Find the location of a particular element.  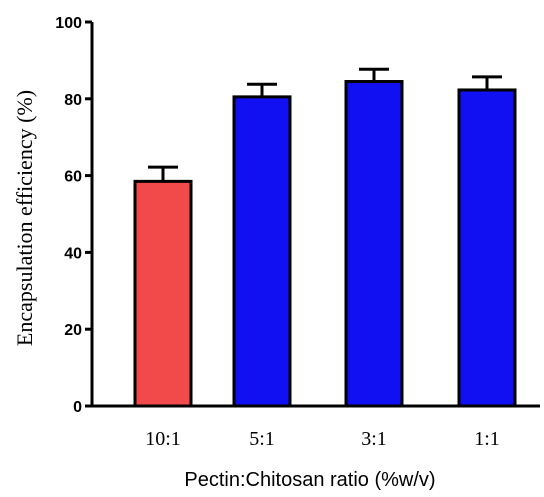

y-tick-label-0: 0 is located at coordinates (77, 407).